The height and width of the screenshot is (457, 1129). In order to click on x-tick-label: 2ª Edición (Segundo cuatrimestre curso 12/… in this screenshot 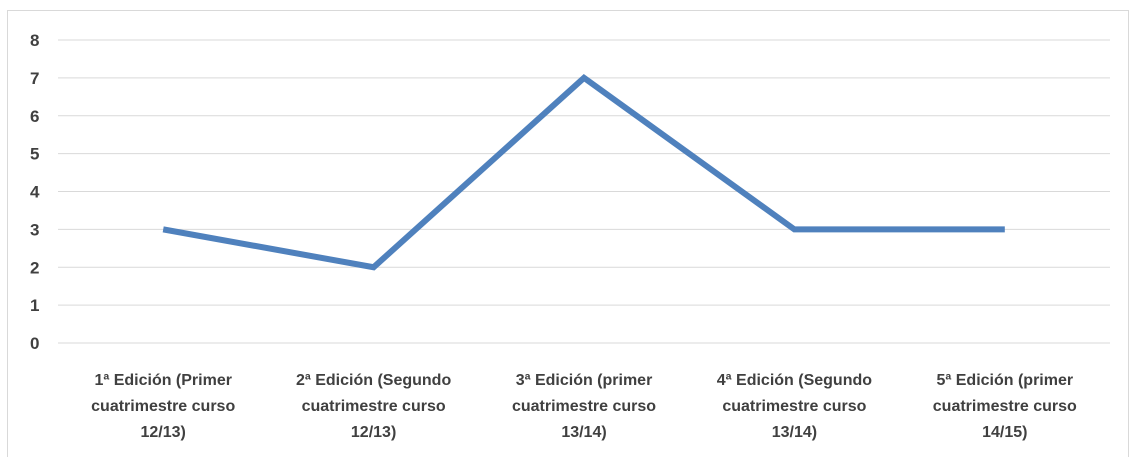, I will do `click(373, 406)`.